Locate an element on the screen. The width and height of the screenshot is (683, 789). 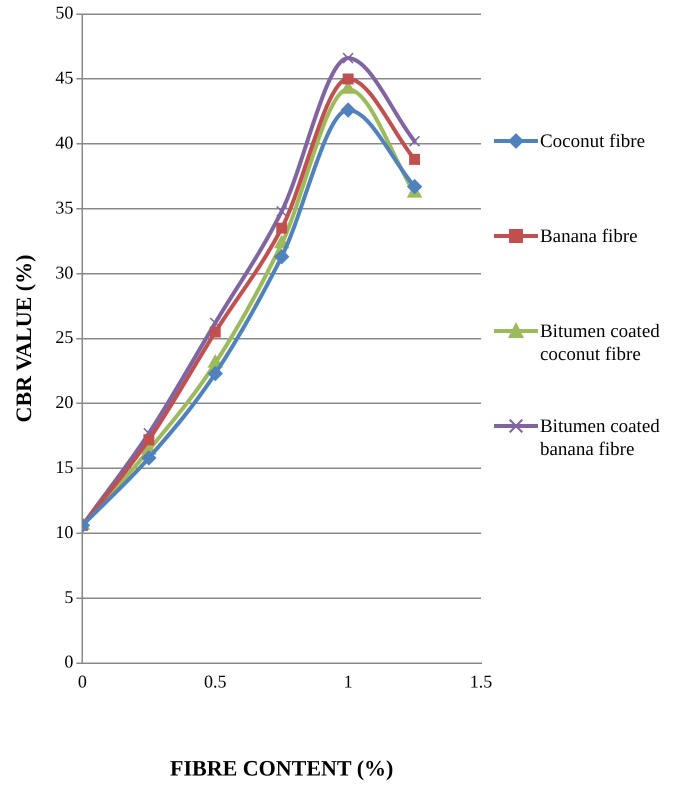
y-tick-label: 10 is located at coordinates (64, 532).